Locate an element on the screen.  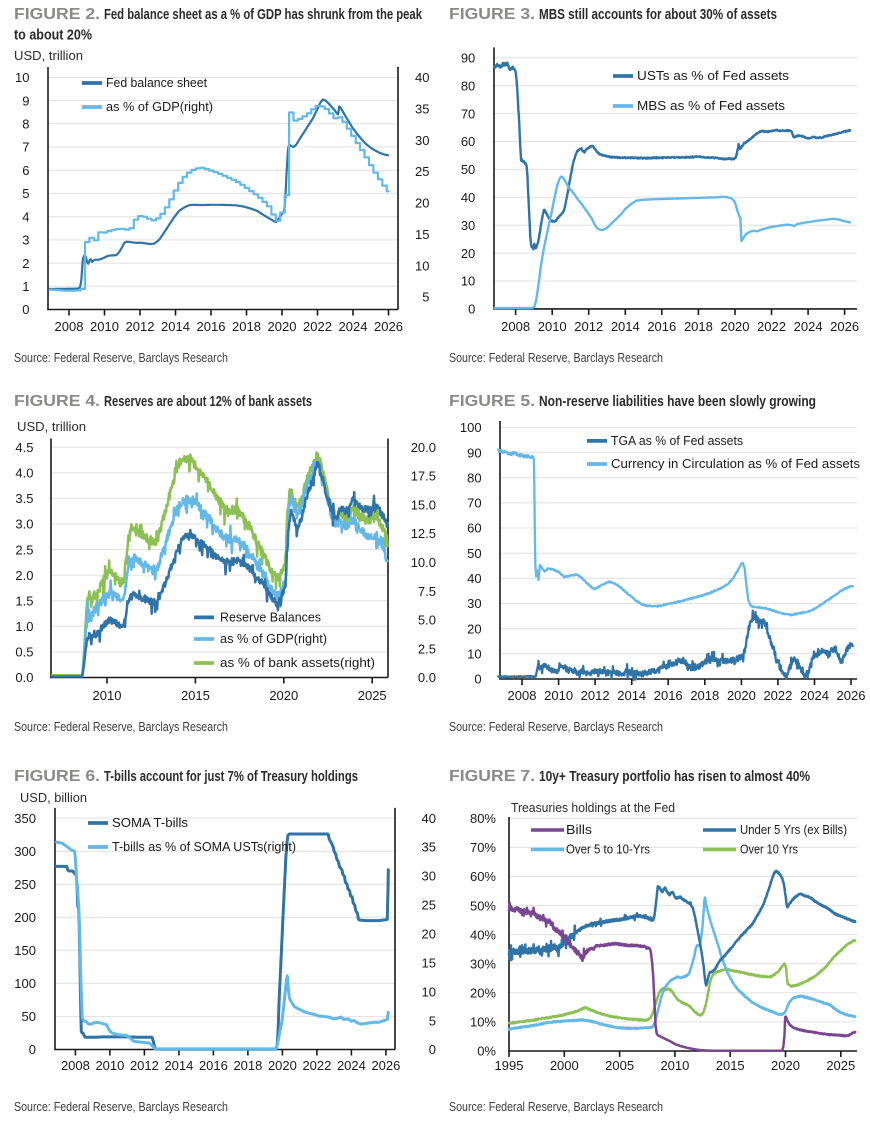
svg-text: Fed balance sheet is located at coordinates (156, 82).